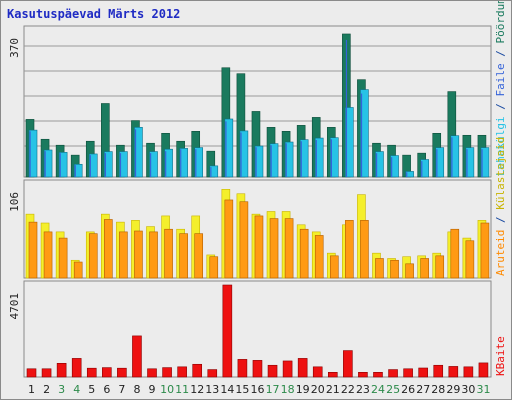  I want to click on x-tick-label: 26, so click(408, 389).